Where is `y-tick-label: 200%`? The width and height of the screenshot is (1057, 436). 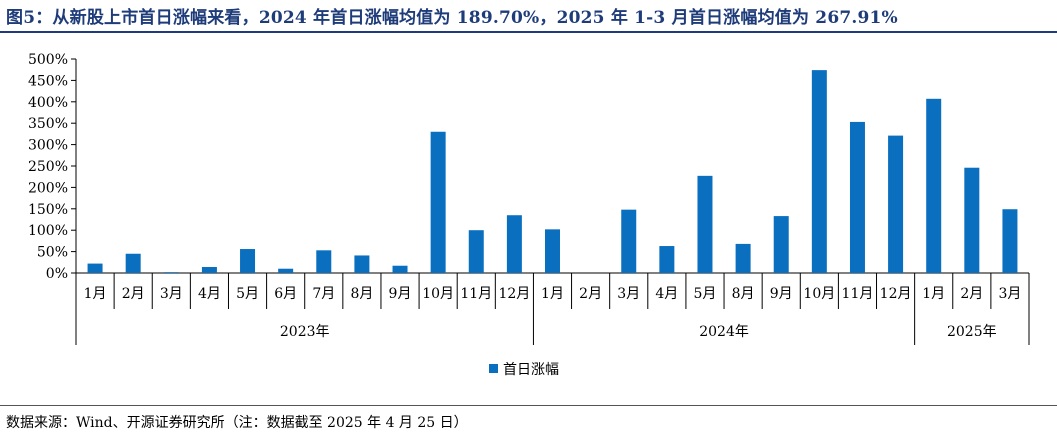 y-tick-label: 200% is located at coordinates (48, 188).